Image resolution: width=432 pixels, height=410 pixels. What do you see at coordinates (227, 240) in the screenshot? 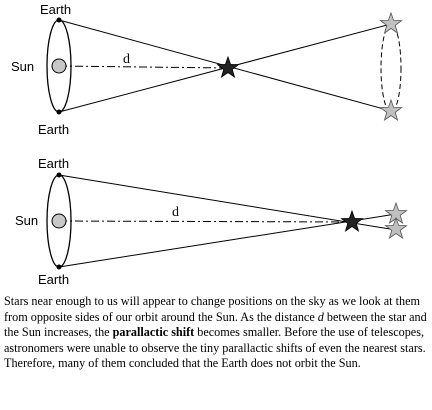
I see `sight-line-bottom` at bounding box center [227, 240].